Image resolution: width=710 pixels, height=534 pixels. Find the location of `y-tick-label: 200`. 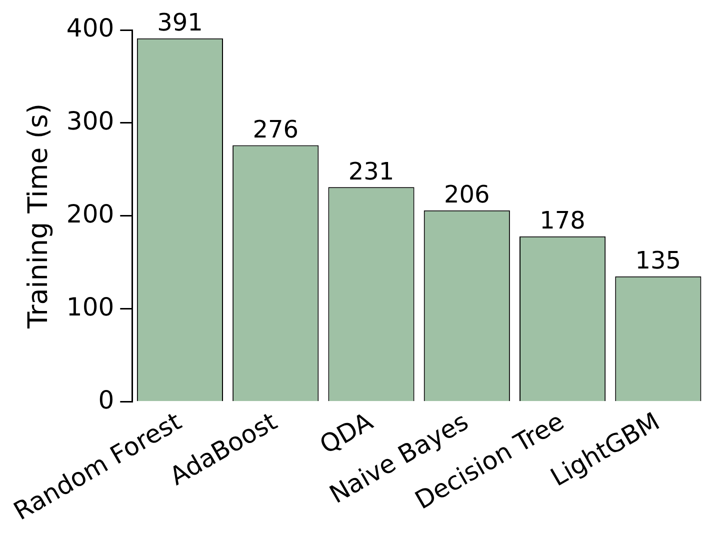

y-tick-label: 200 is located at coordinates (90, 213).